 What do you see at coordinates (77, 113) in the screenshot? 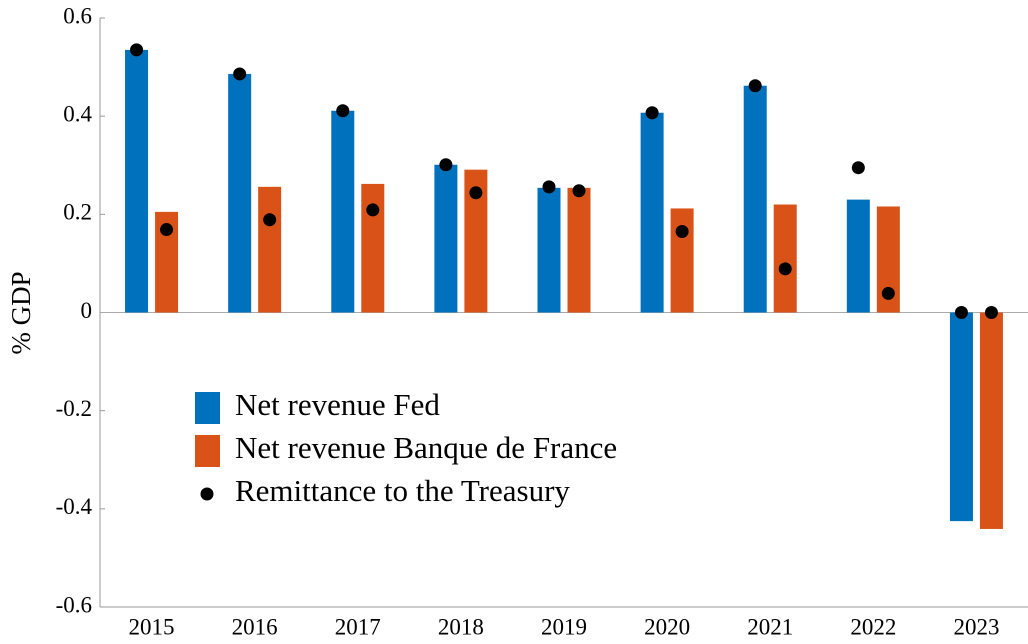
I see `y-tick-label: 0.4` at bounding box center [77, 113].